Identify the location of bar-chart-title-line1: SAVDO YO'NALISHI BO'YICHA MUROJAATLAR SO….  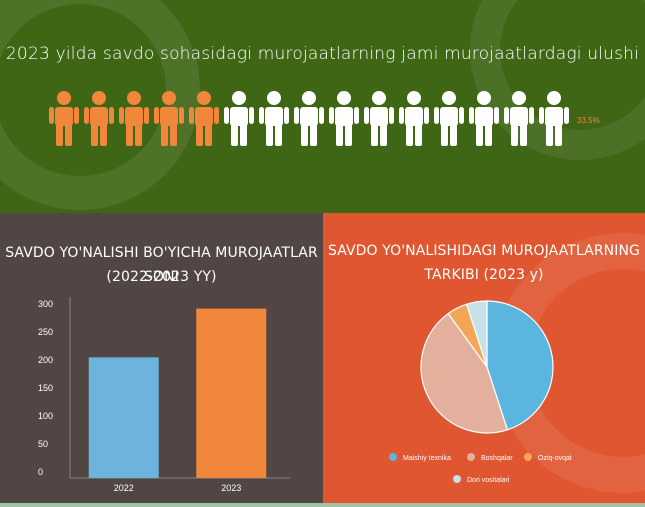
(161, 265).